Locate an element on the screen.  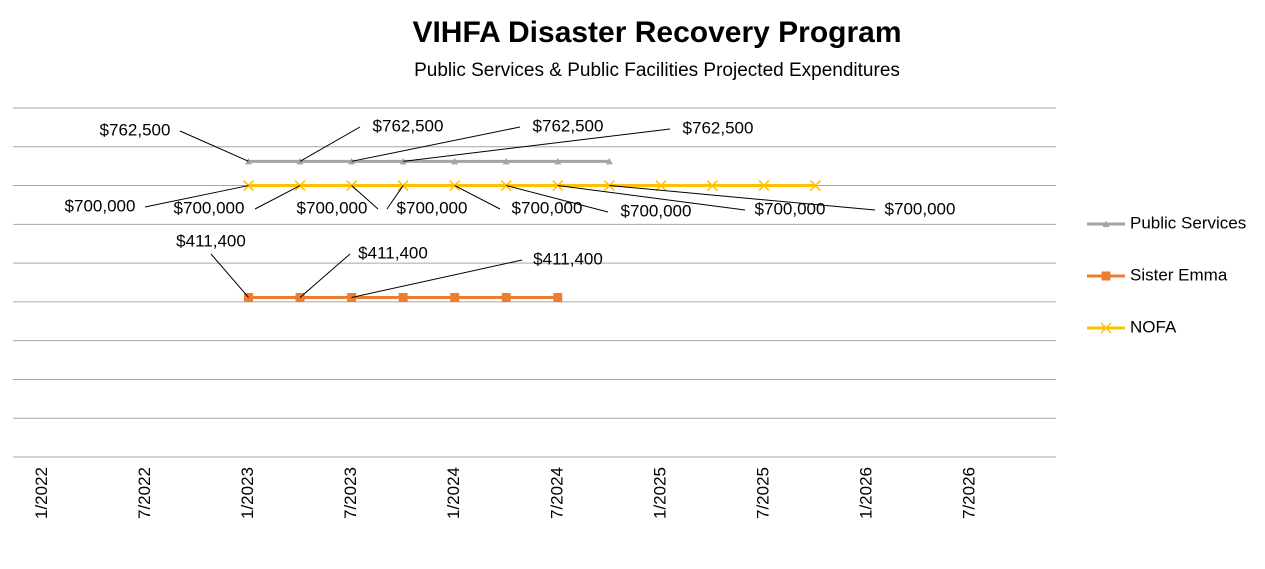
x-tick-label: 7/2022 is located at coordinates (144, 493).